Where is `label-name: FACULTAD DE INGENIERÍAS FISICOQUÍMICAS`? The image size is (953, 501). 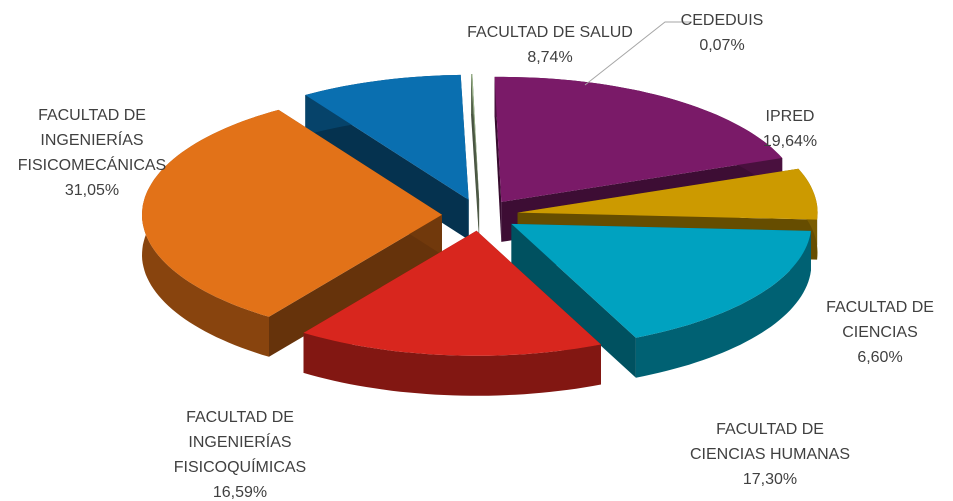 label-name: FACULTAD DE INGENIERÍAS FISICOQUÍMICAS is located at coordinates (240, 442).